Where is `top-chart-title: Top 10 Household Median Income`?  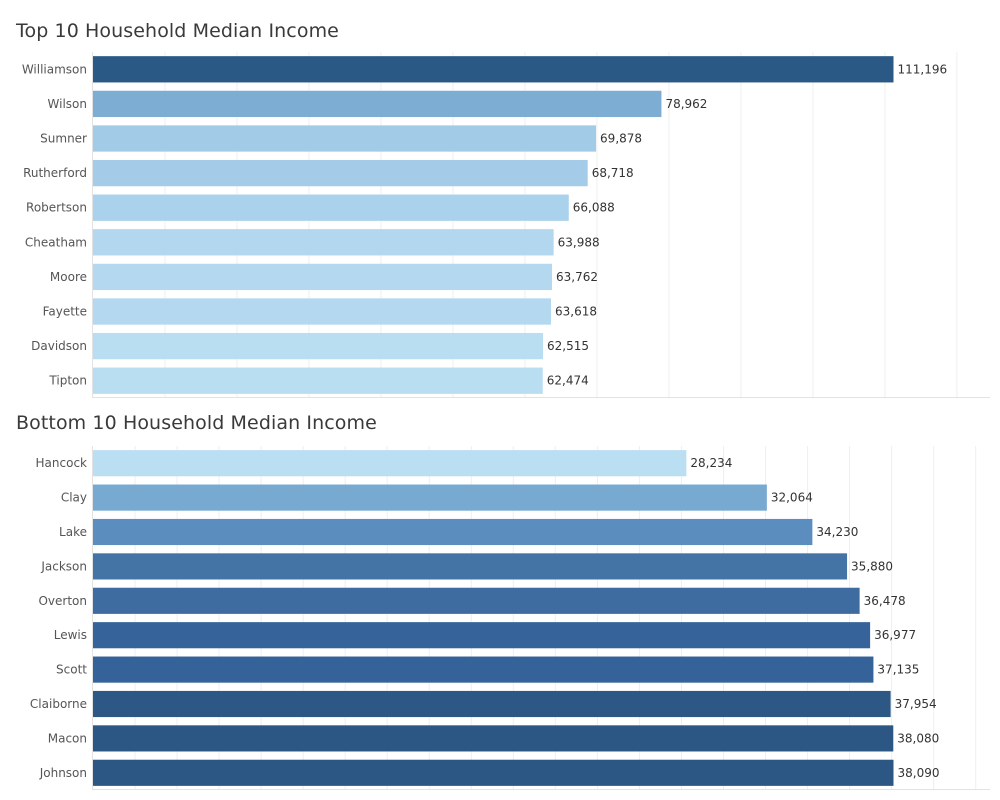 top-chart-title: Top 10 Household Median Income is located at coordinates (177, 31).